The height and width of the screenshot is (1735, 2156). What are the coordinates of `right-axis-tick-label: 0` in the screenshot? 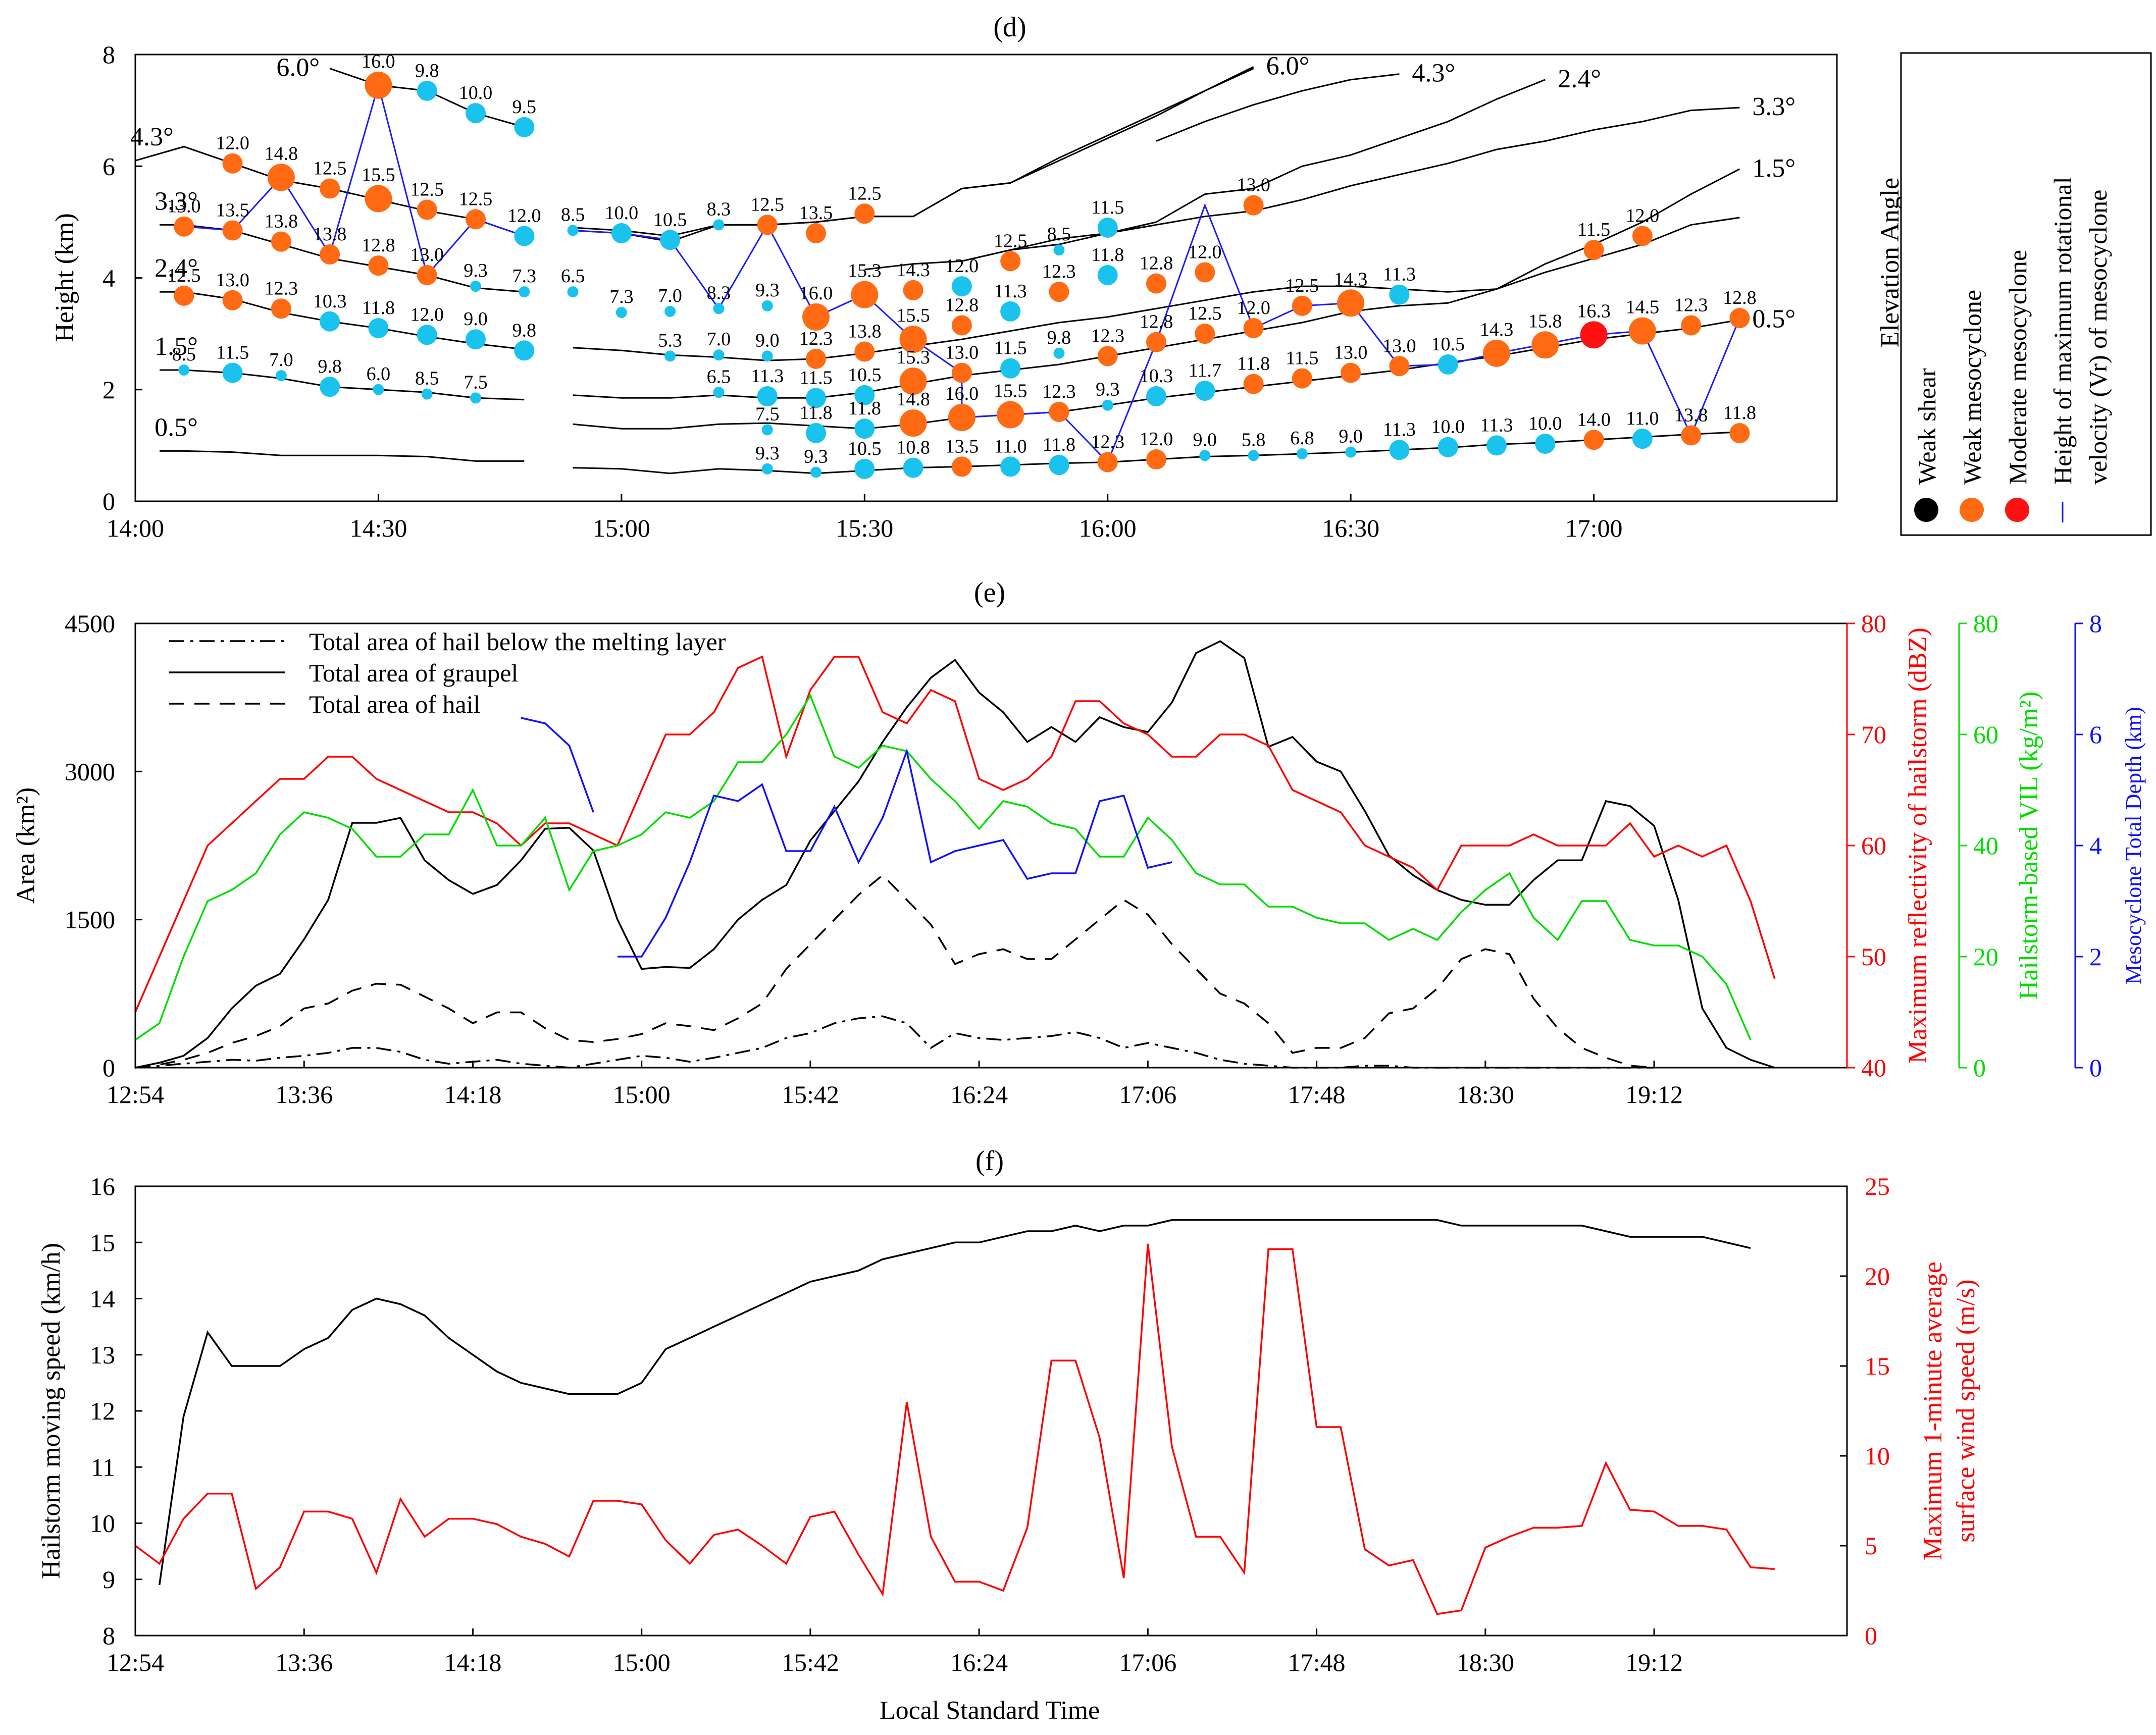 It's located at (2096, 1068).